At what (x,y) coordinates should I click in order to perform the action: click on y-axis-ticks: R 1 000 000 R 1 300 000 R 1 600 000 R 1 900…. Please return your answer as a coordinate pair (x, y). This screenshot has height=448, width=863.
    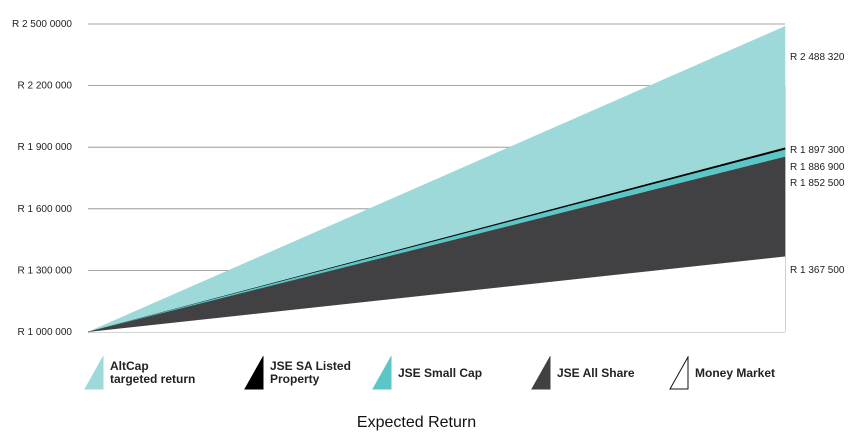
    Looking at the image, I should click on (42, 178).